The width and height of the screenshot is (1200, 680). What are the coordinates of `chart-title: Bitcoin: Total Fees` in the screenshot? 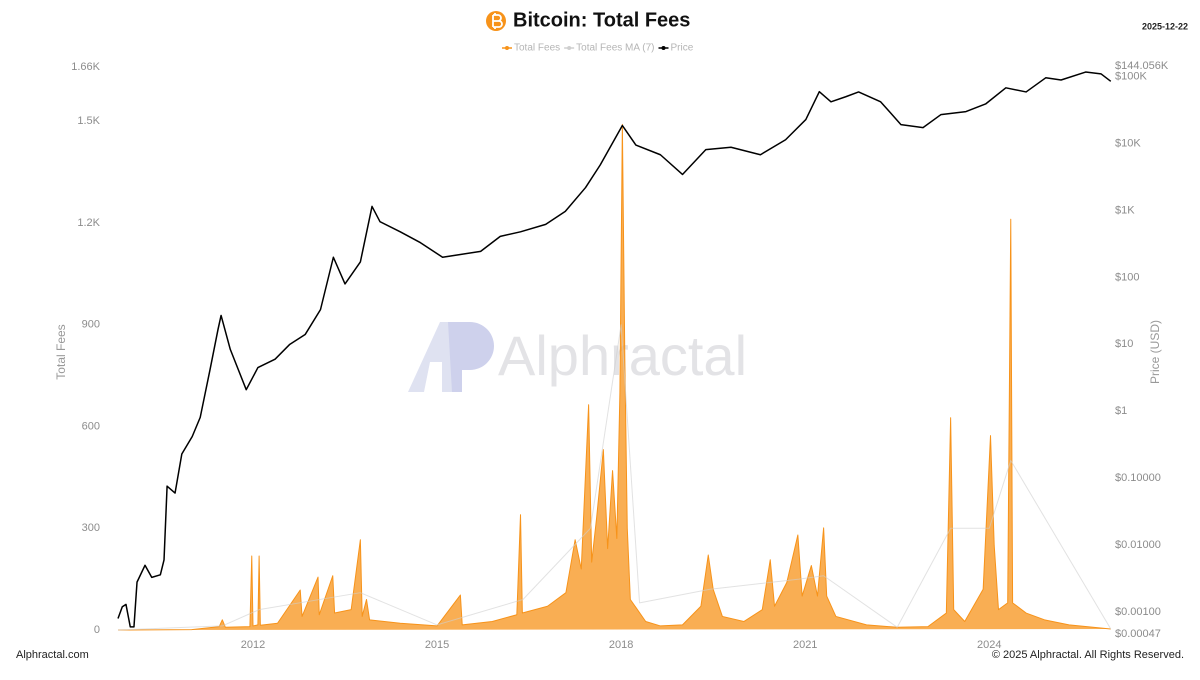 It's located at (601, 20).